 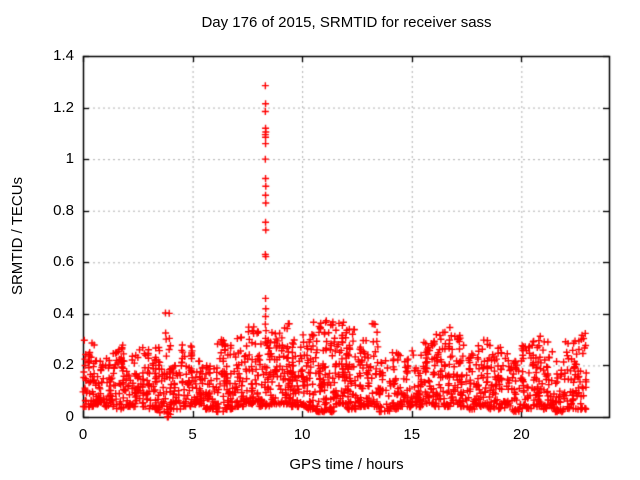 What do you see at coordinates (302, 434) in the screenshot?
I see `x-tick-label: 10` at bounding box center [302, 434].